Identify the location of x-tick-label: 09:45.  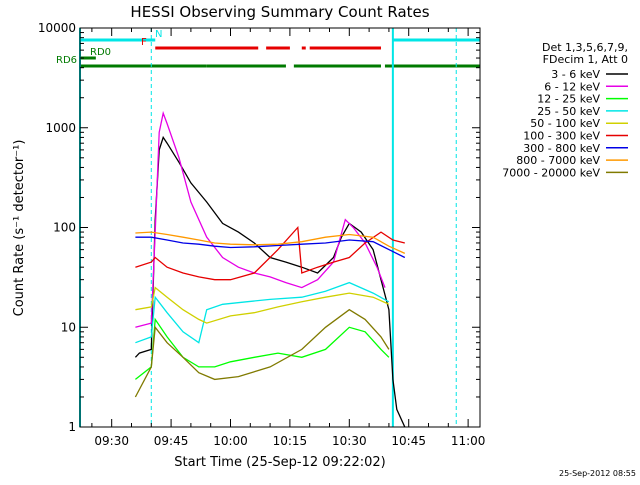
(171, 441).